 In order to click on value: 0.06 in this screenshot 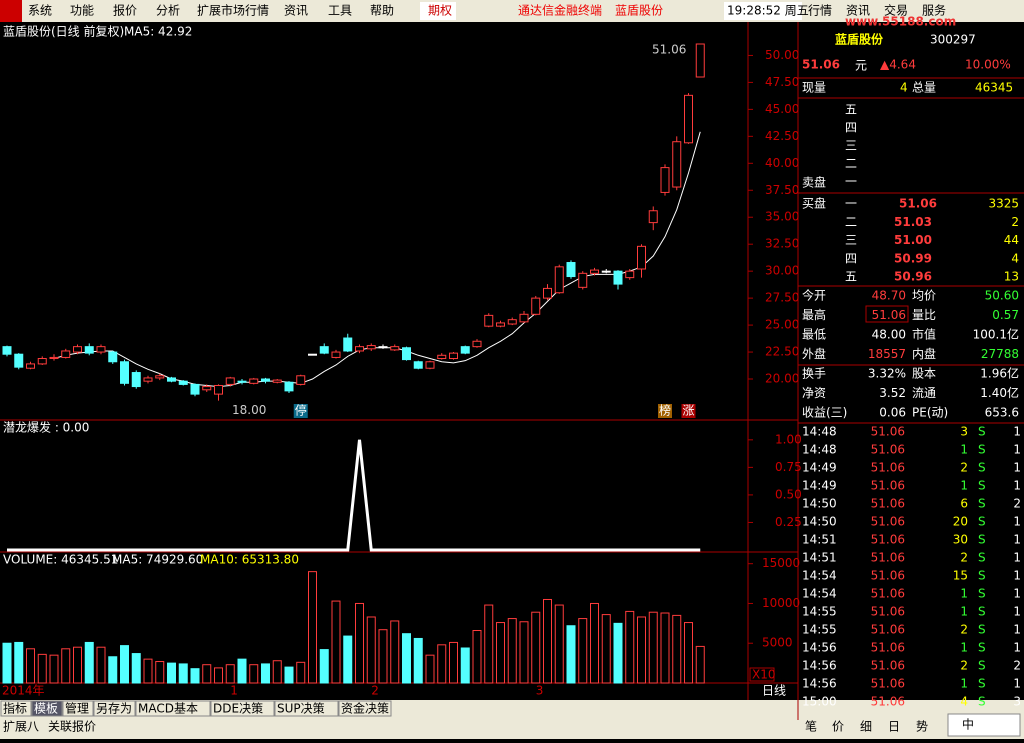, I will do `click(892, 413)`.